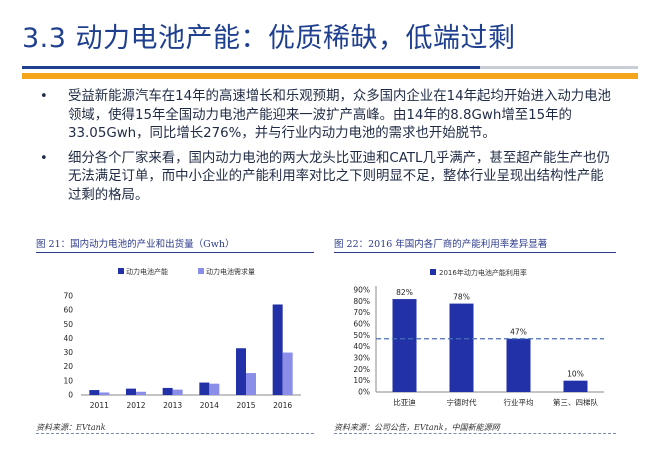 The image size is (653, 462). What do you see at coordinates (559, 67) in the screenshot?
I see `title-rule-gray` at bounding box center [559, 67].